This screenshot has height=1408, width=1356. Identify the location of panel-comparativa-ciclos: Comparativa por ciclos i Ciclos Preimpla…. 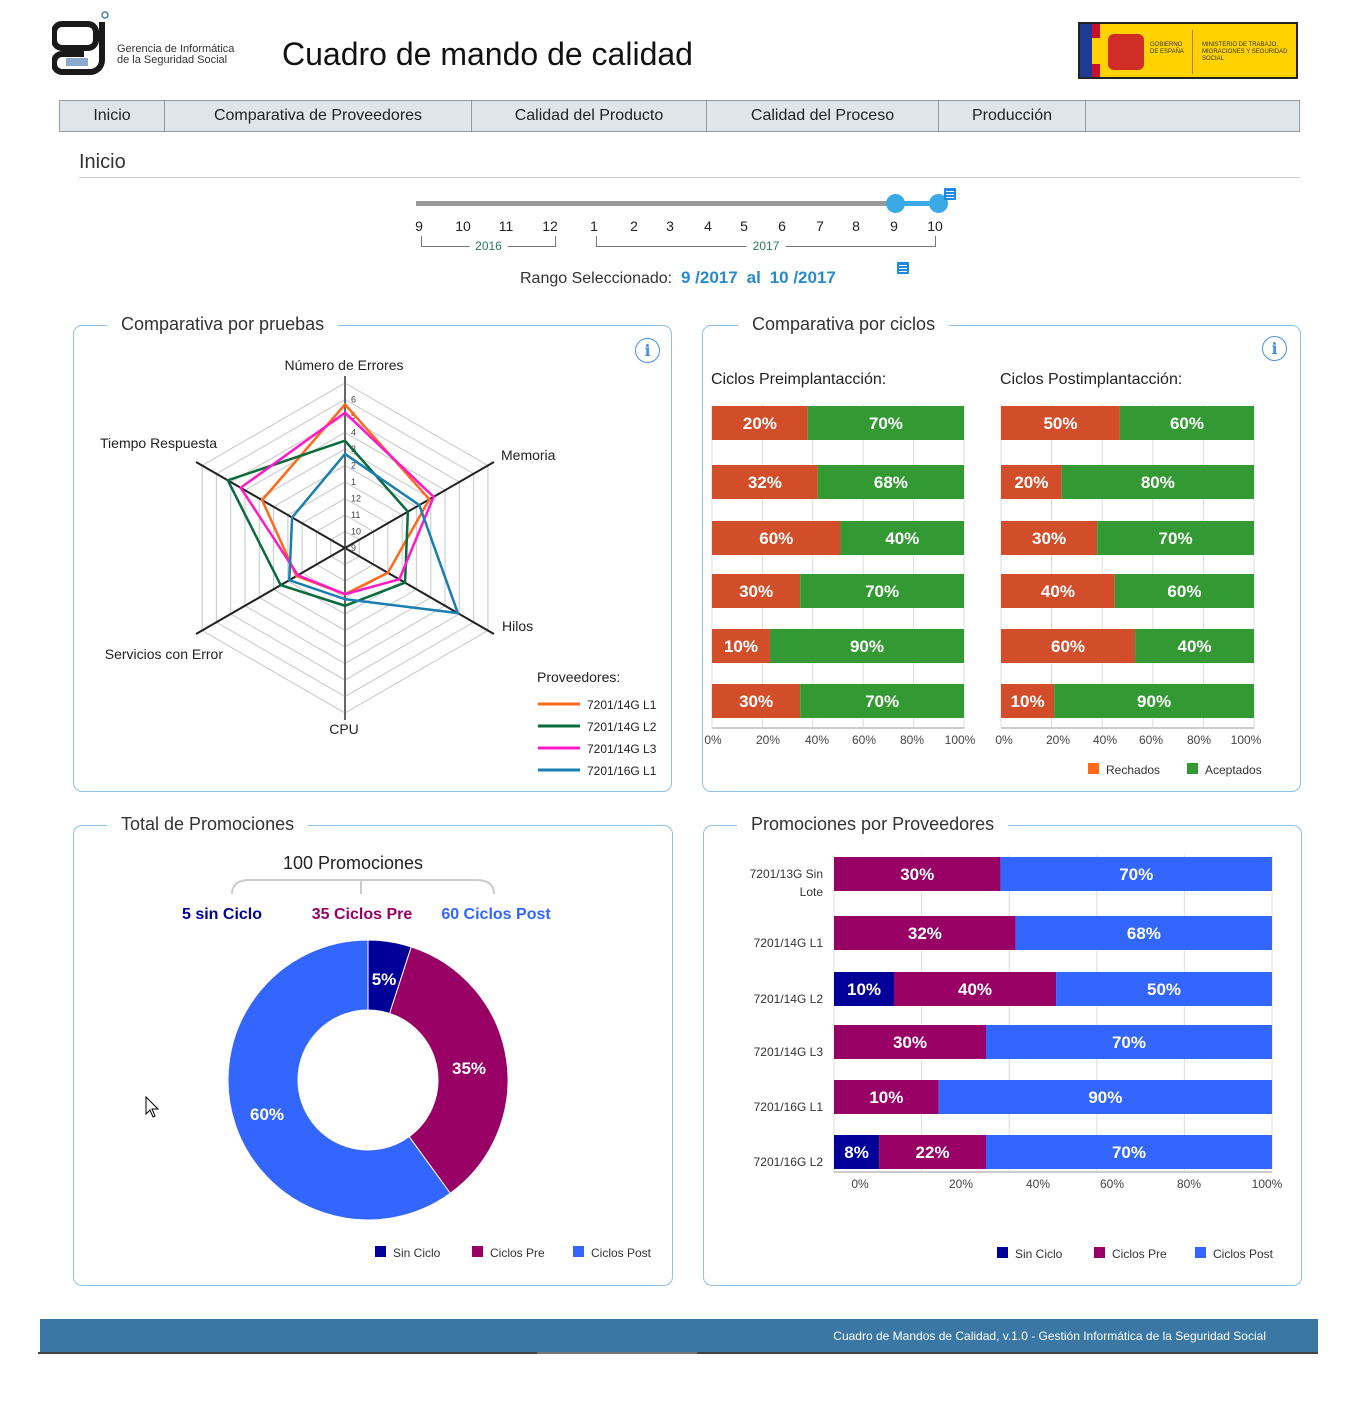
(1001, 553).